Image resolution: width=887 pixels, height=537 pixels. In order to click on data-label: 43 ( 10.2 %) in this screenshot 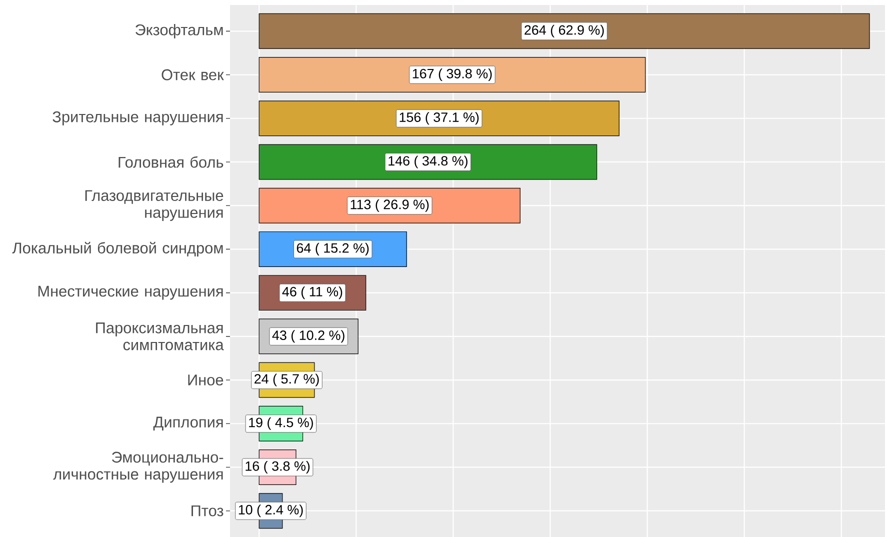, I will do `click(308, 336)`.